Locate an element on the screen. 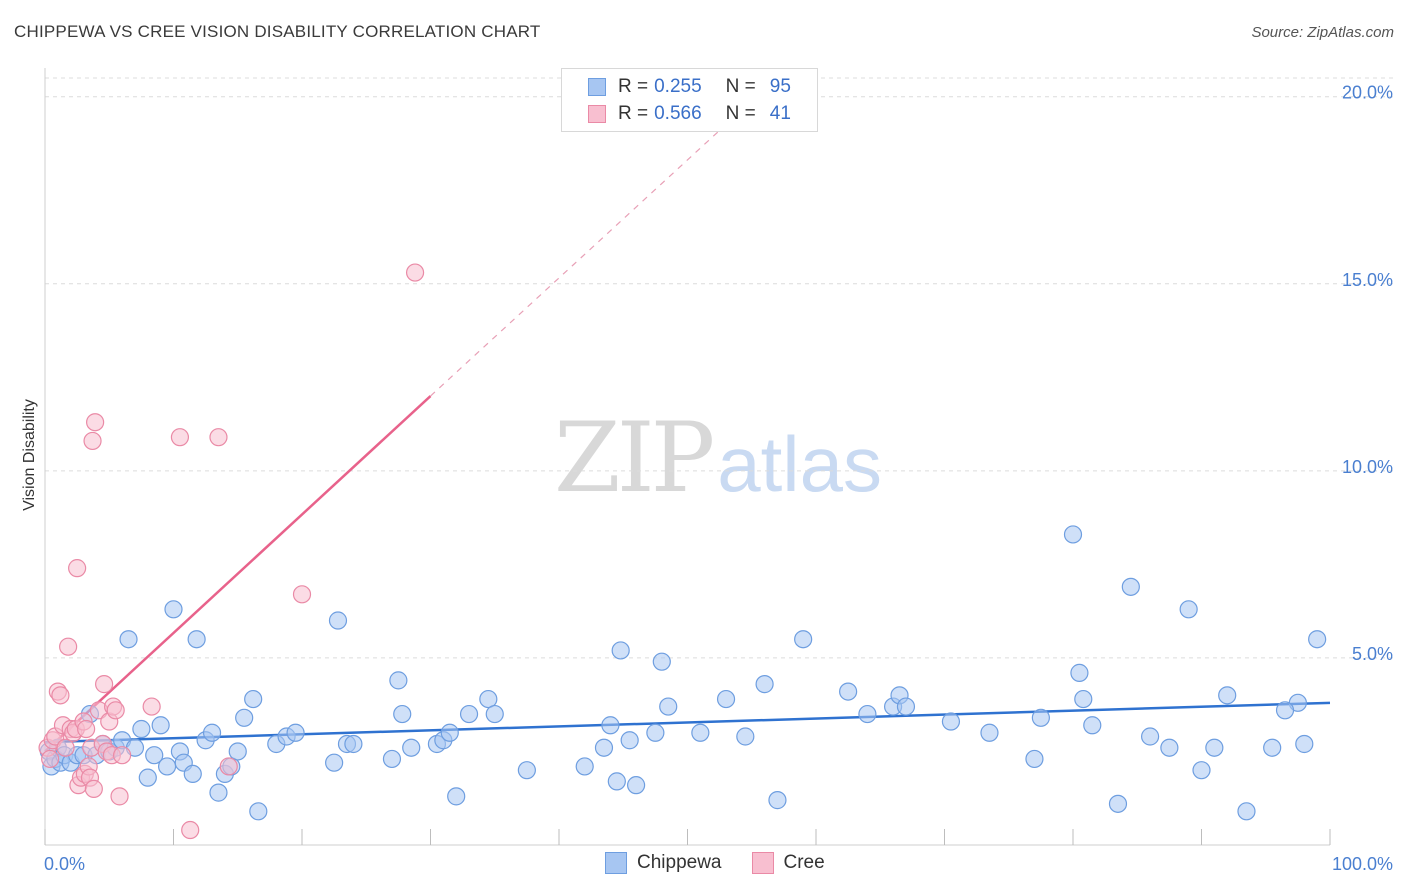  x-tick-label: 100.0% is located at coordinates (1362, 864).